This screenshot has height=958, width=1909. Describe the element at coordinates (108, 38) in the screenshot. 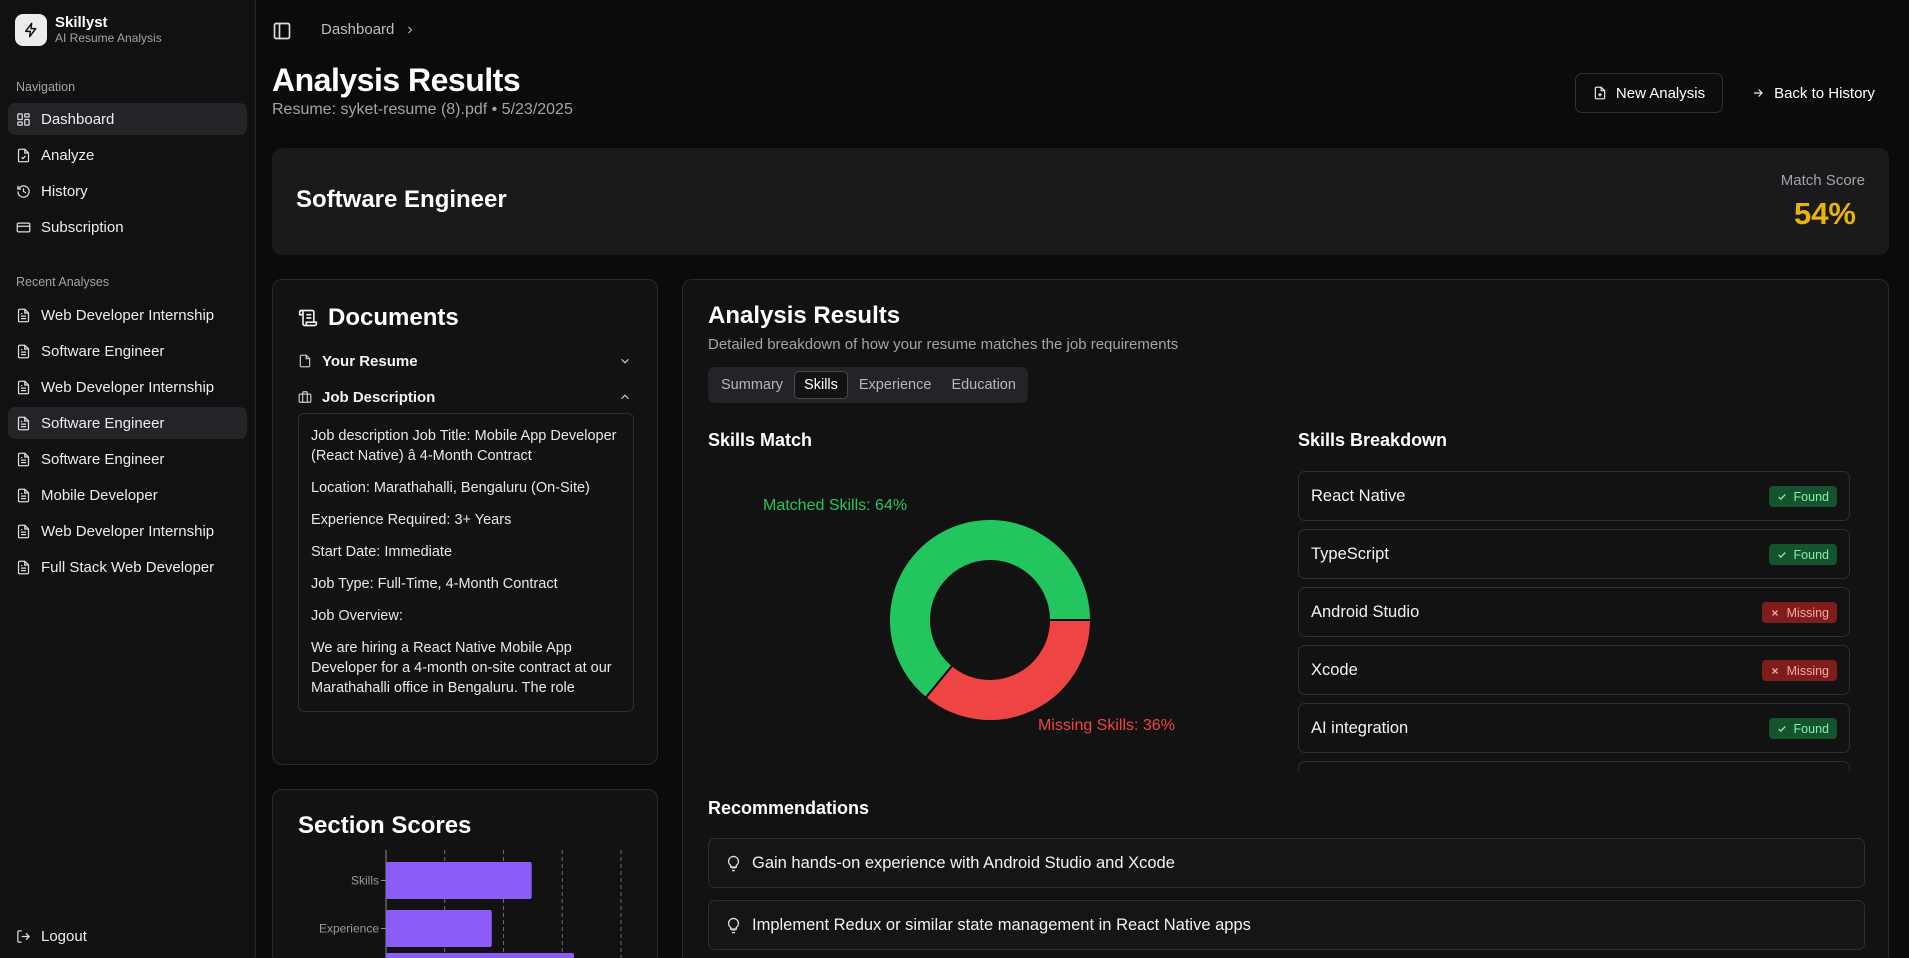

I see `app-tagline: AI Resume Analysis` at that location.